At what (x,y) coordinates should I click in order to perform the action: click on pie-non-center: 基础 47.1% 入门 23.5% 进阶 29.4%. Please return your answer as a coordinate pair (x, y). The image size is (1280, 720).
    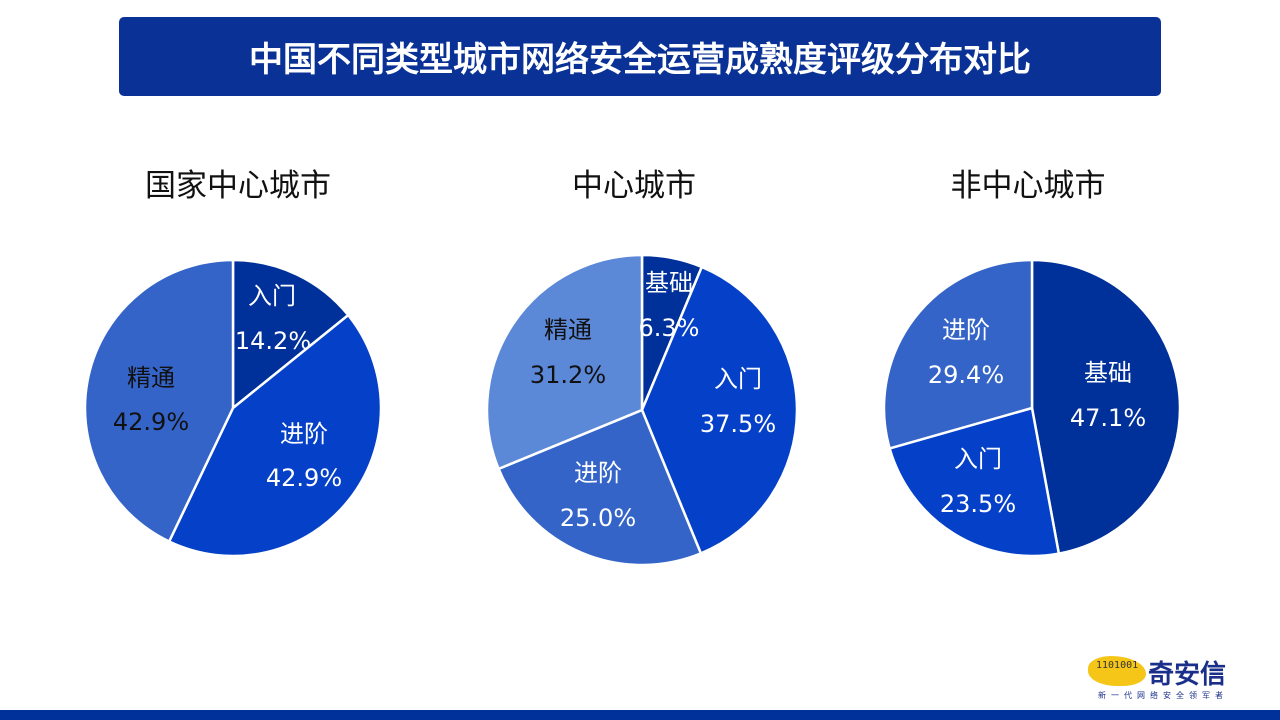
    Looking at the image, I should click on (1032, 408).